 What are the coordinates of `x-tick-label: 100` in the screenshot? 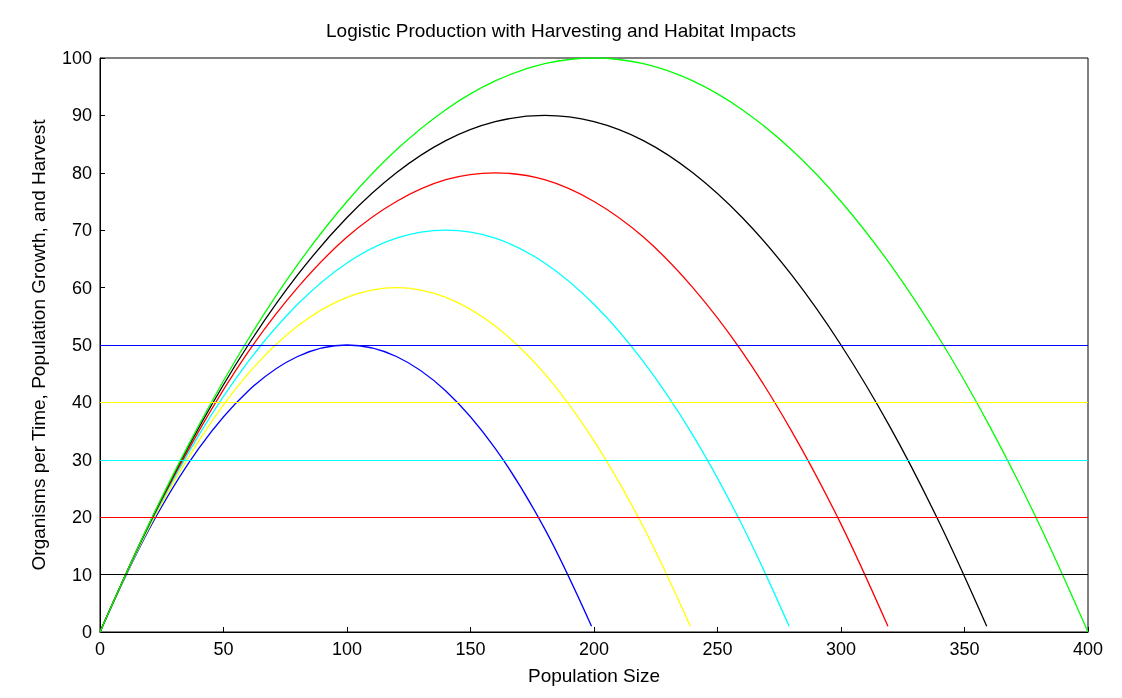 It's located at (347, 649).